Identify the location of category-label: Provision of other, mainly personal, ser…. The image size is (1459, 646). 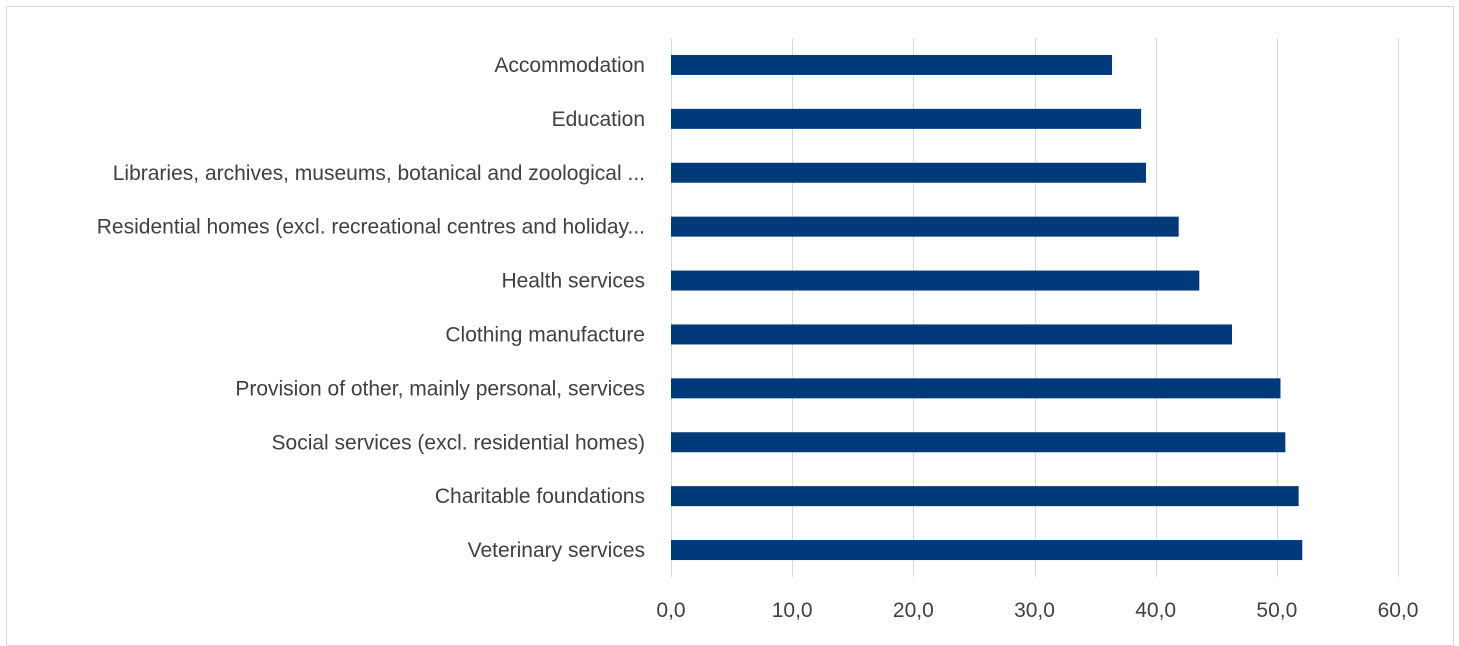
(440, 388).